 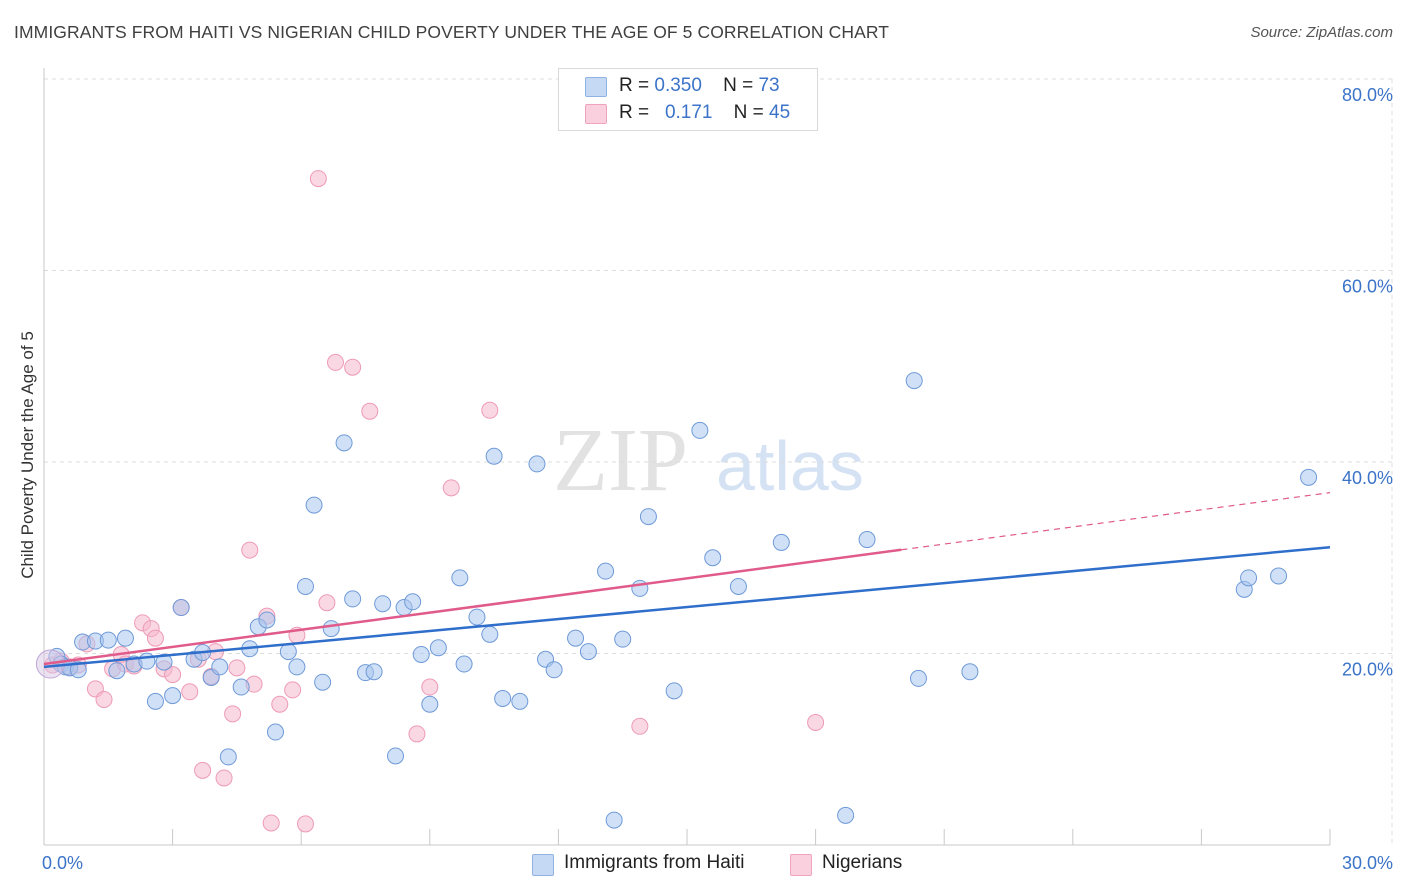 I want to click on legend-r-value-nigerians: 0.171, so click(x=688, y=112).